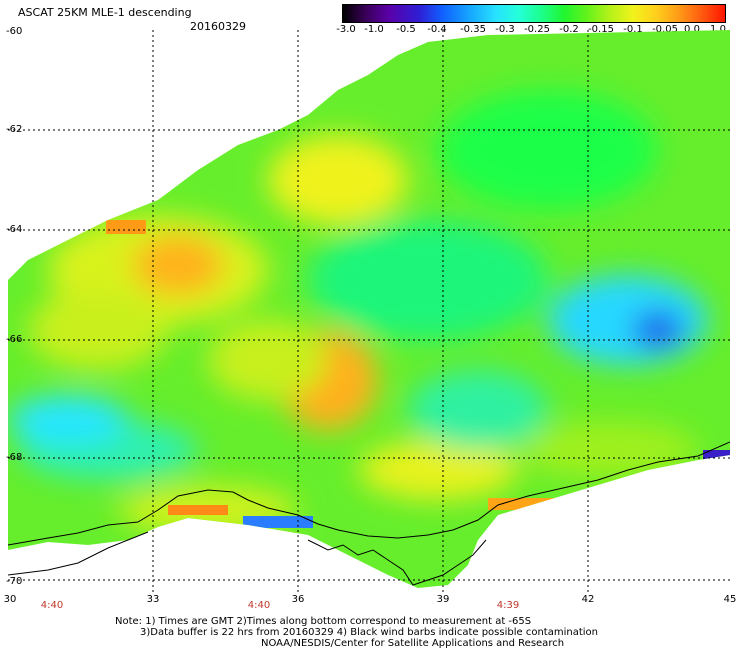 This screenshot has height=650, width=740. Describe the element at coordinates (534, 13) in the screenshot. I see `colorbar` at that location.